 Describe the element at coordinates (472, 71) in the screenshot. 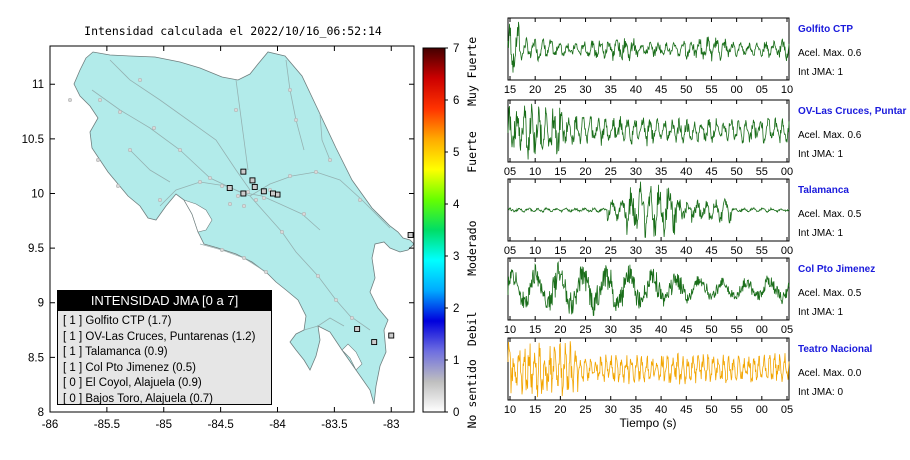

I see `colorbar-label: Muy Fuerte` at that location.